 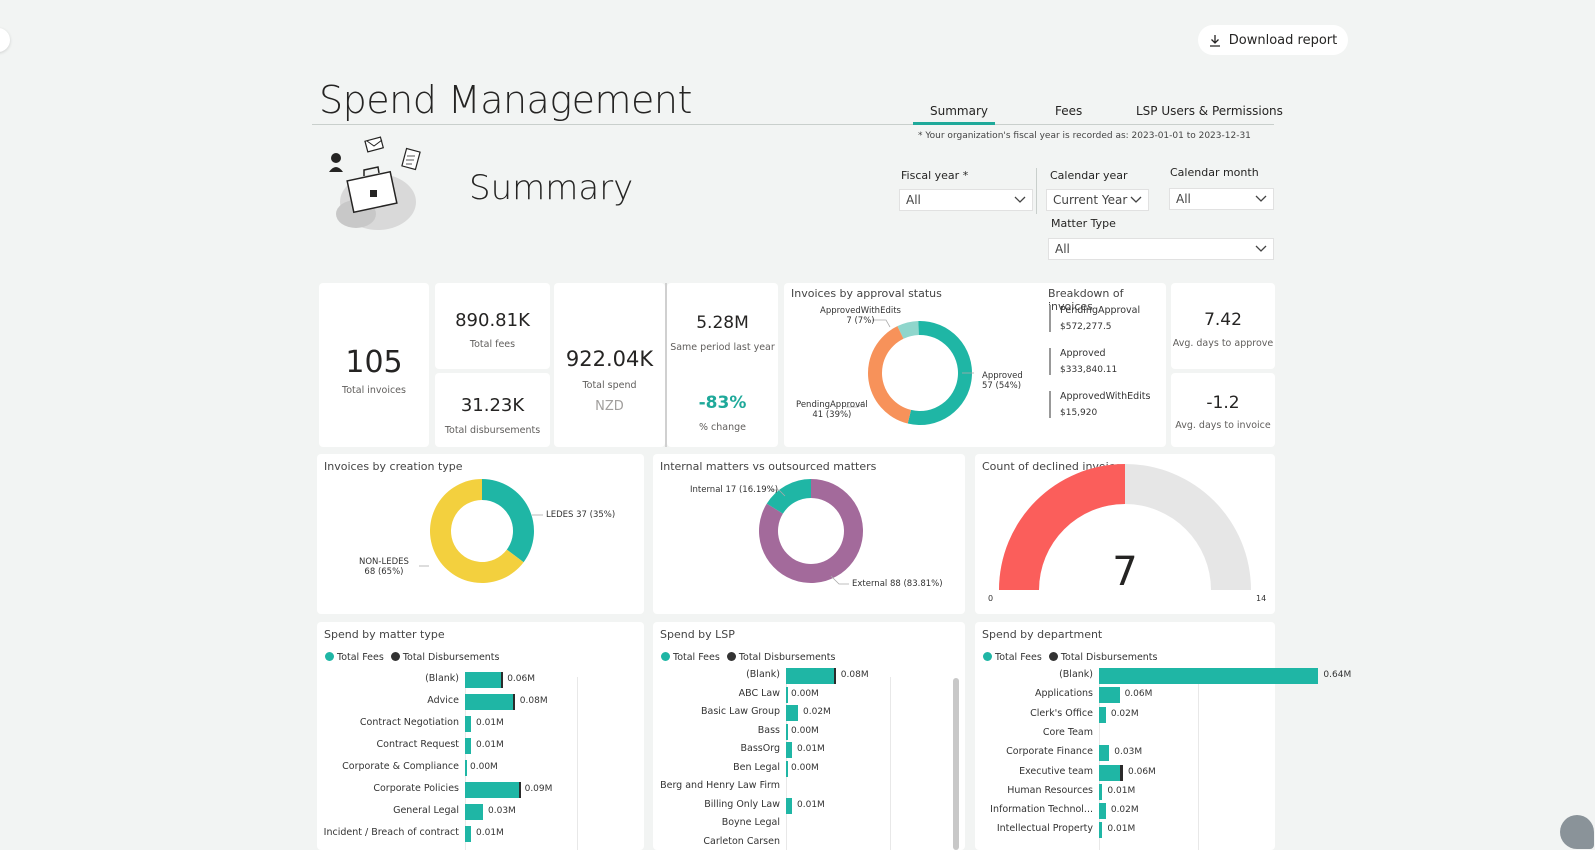 What do you see at coordinates (1161, 249) in the screenshot?
I see `matter-type-dropdown: All` at bounding box center [1161, 249].